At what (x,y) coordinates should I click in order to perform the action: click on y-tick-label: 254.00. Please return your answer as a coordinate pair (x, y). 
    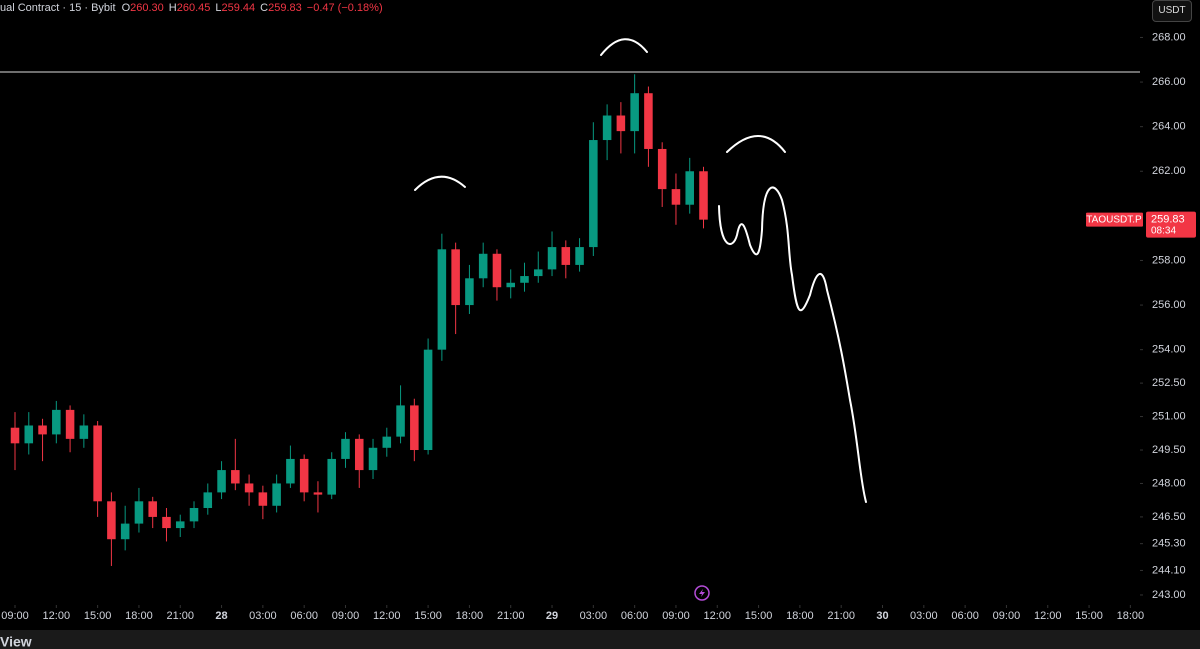
    Looking at the image, I should click on (1169, 350).